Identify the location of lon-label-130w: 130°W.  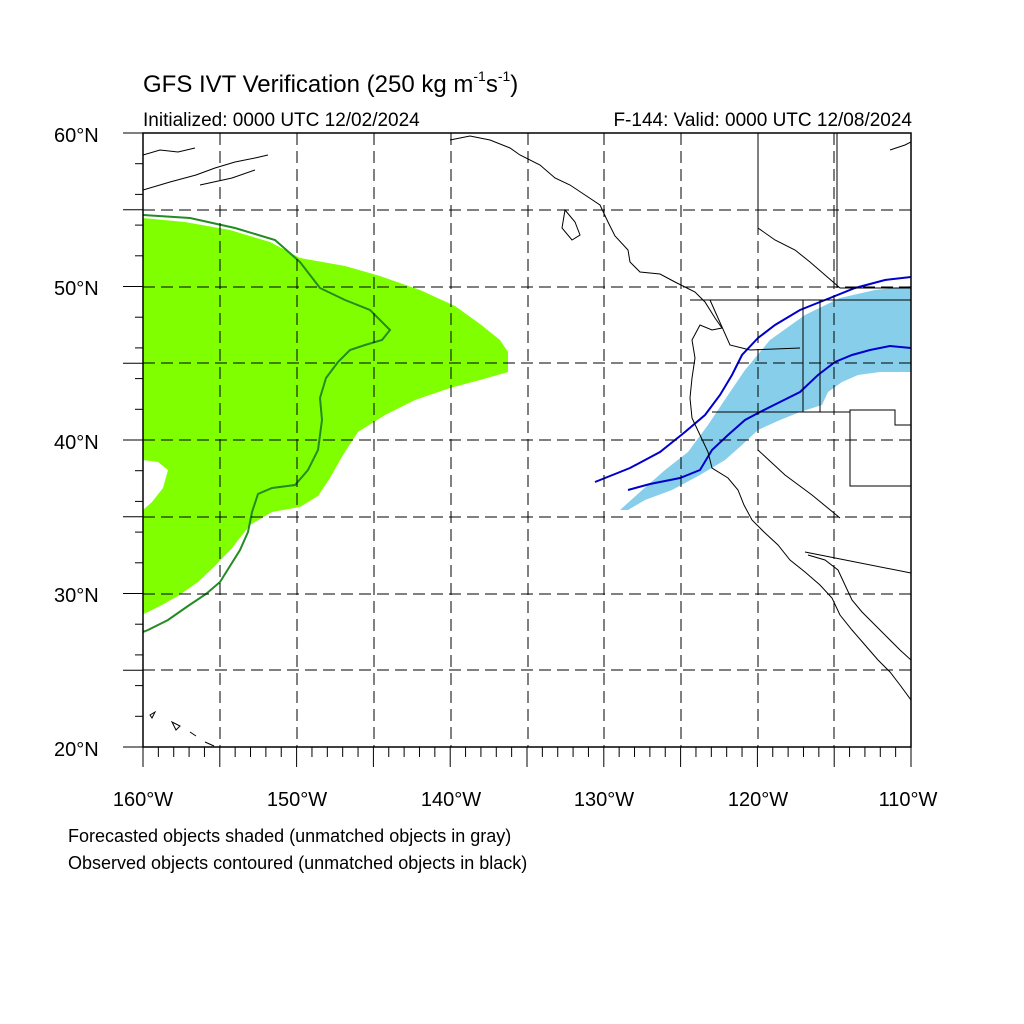
(604, 800).